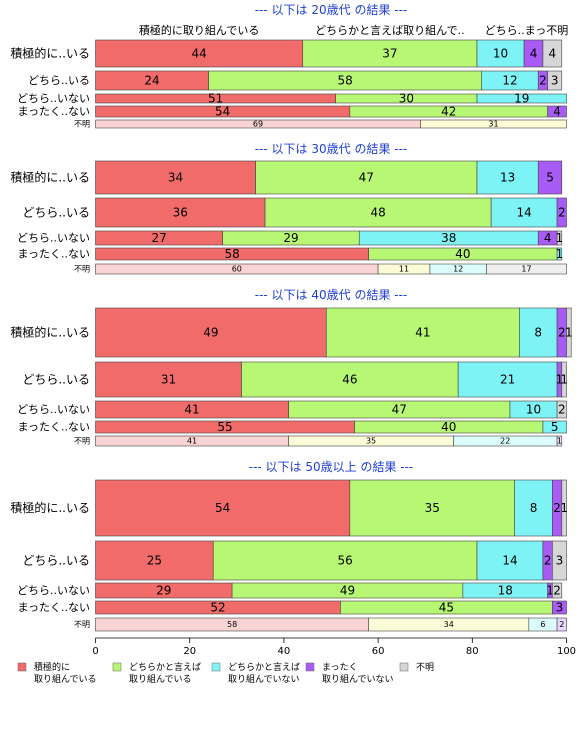 This screenshot has width=580, height=747. Describe the element at coordinates (509, 81) in the screenshot. I see `data-label: 12` at that location.